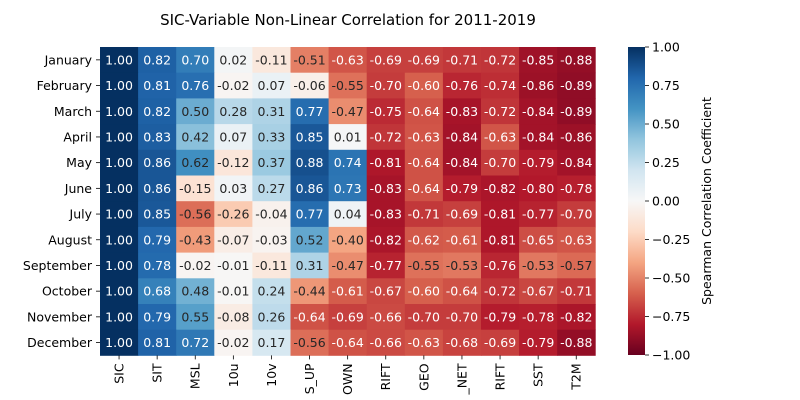 The height and width of the screenshot is (400, 800). What do you see at coordinates (424, 291) in the screenshot?
I see `cell-value-label: -0.60` at bounding box center [424, 291].